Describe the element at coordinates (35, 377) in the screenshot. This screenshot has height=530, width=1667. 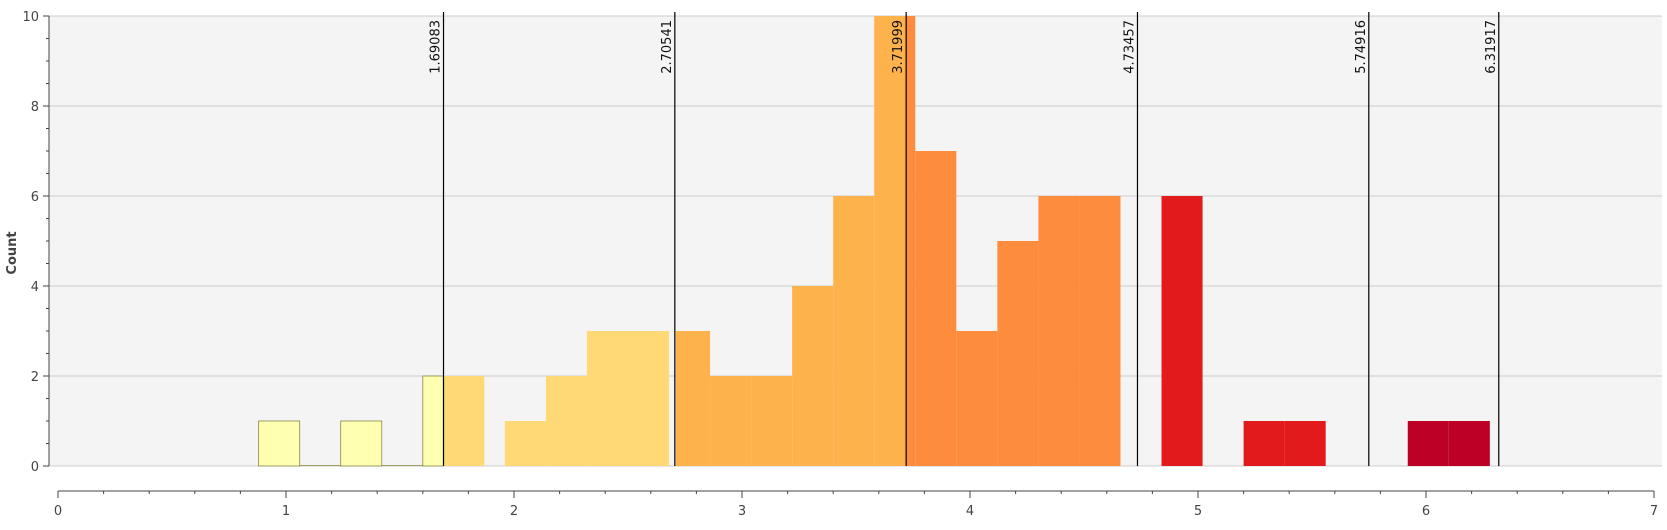
I see `y-tick-label: 2` at that location.